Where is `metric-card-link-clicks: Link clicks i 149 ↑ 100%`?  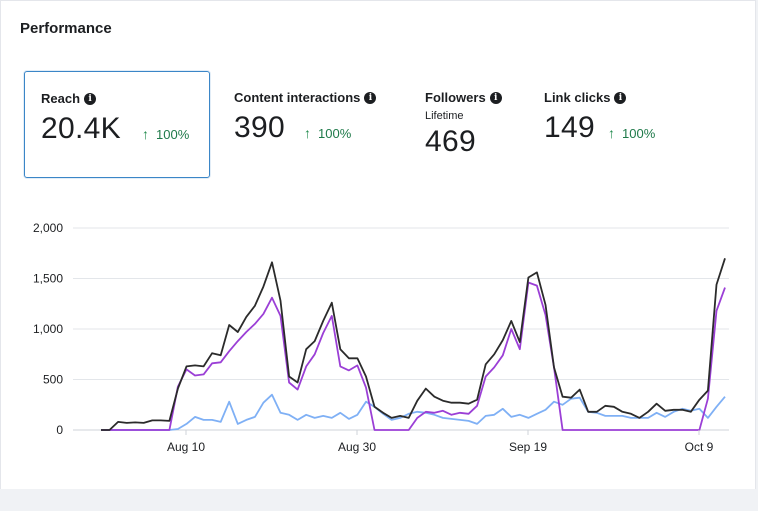
metric-card-link-clicks: Link clicks i 149 ↑ 100% is located at coordinates (608, 124).